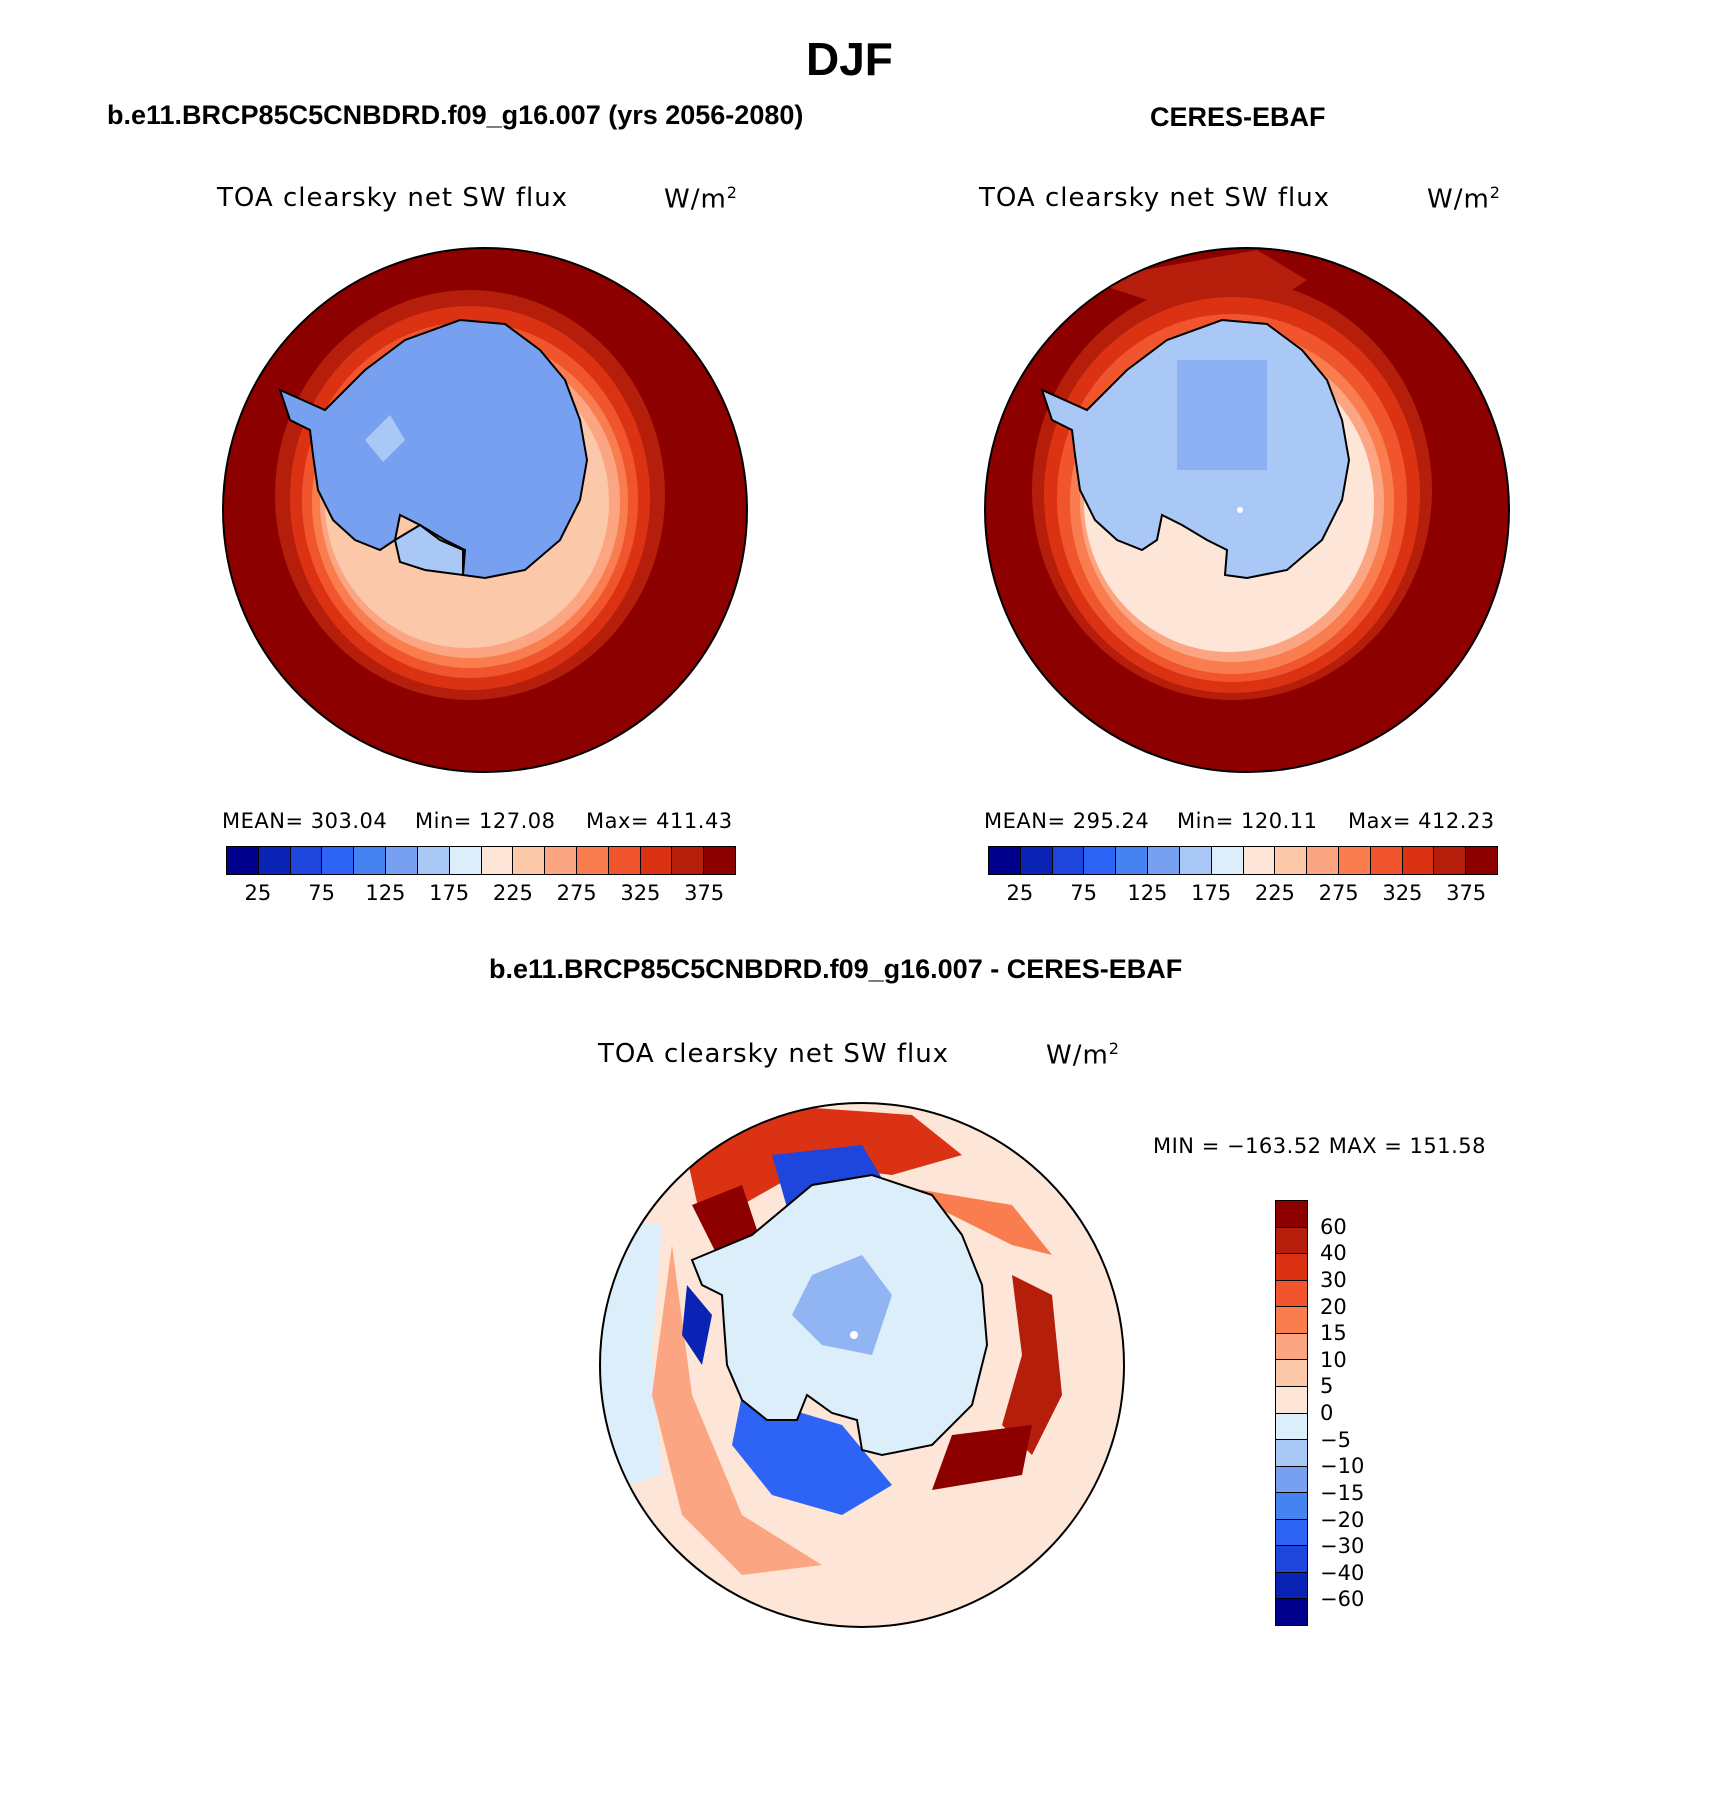 The image size is (1710, 1816). I want to click on model-colorbar-tick-label: 225, so click(512, 893).